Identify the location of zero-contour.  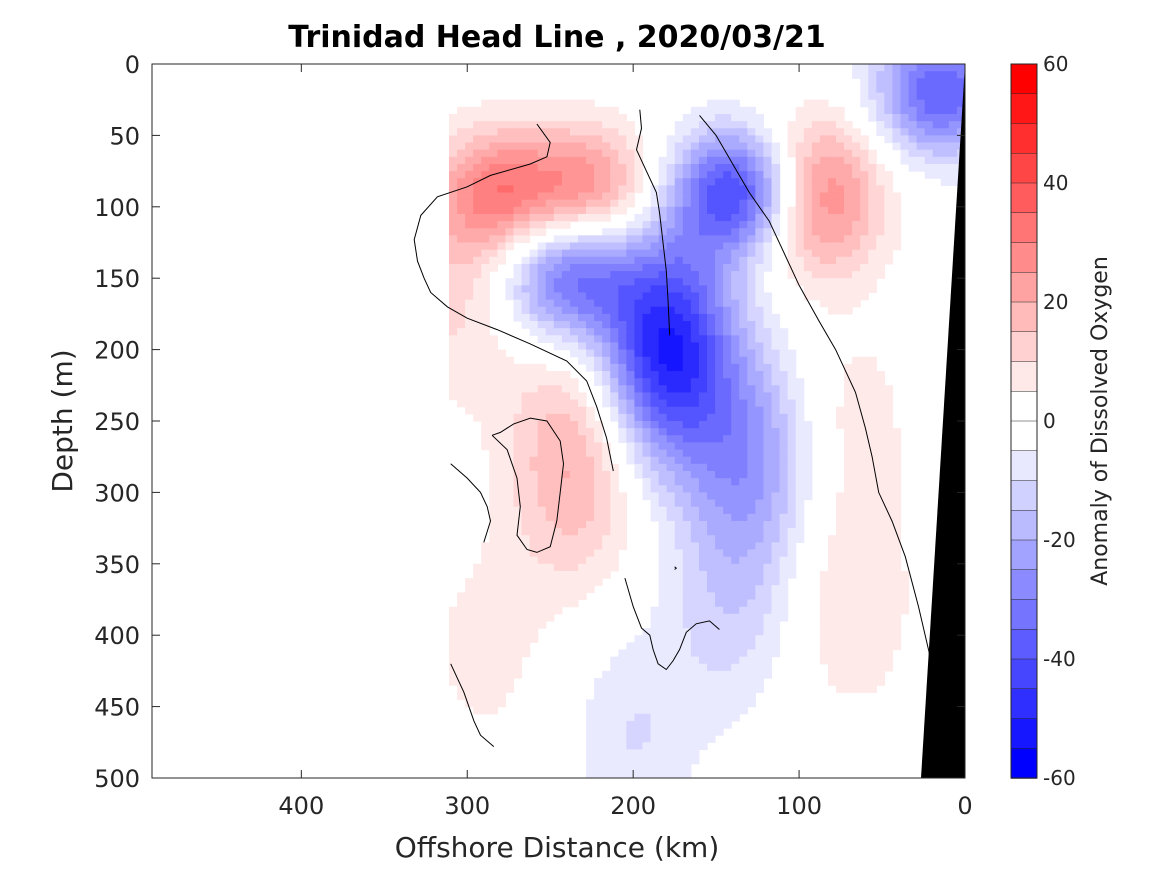
(676, 568).